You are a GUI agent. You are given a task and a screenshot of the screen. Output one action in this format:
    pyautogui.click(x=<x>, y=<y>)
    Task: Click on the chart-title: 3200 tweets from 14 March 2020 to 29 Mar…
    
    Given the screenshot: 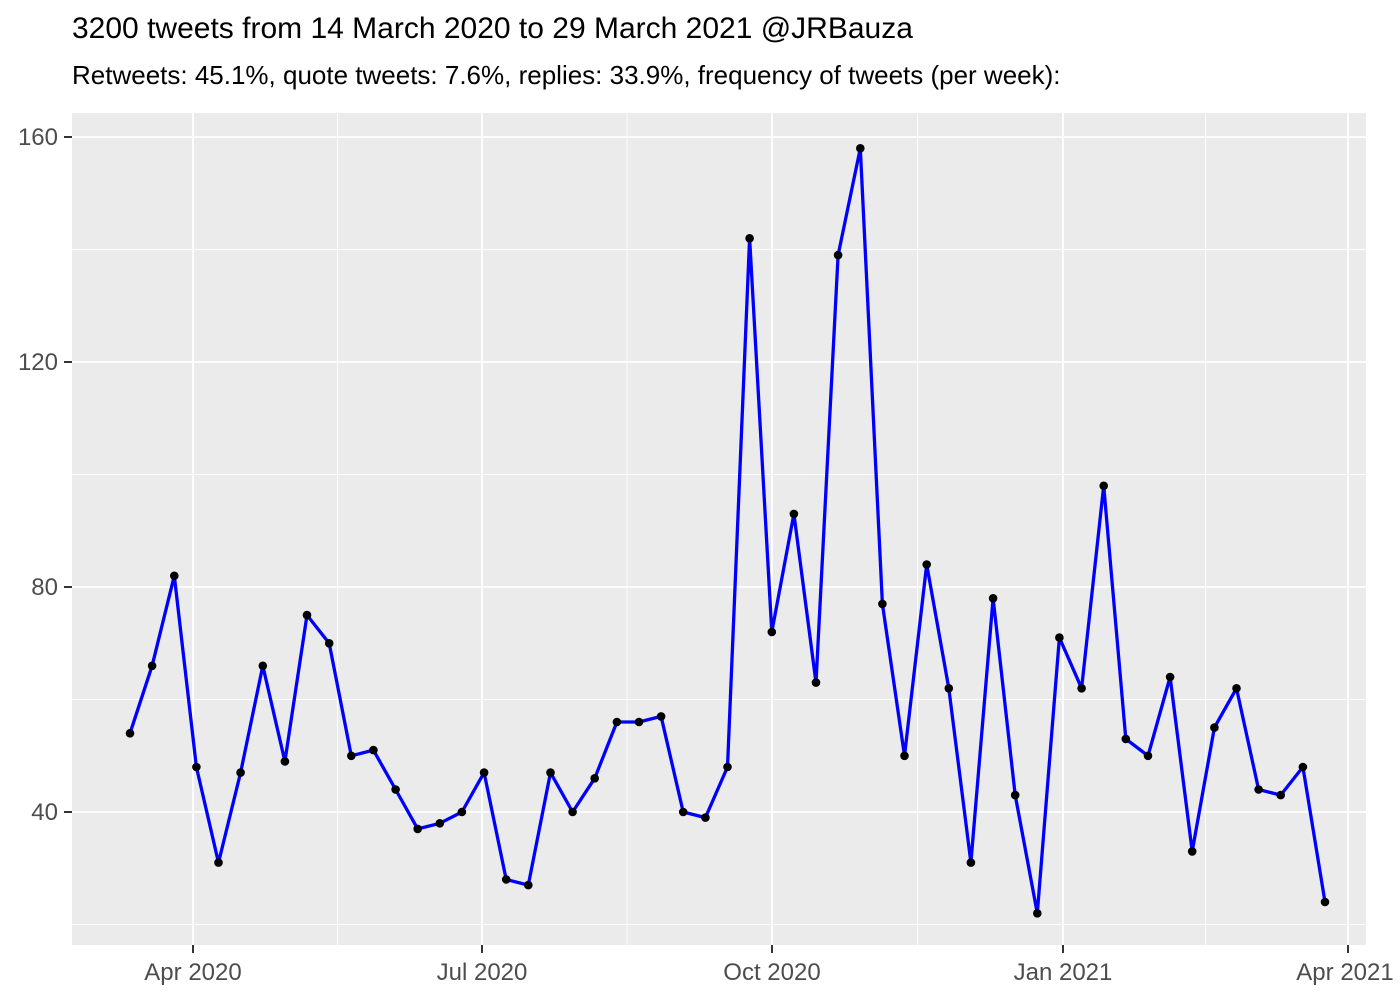 What is the action you would take?
    pyautogui.click(x=492, y=28)
    